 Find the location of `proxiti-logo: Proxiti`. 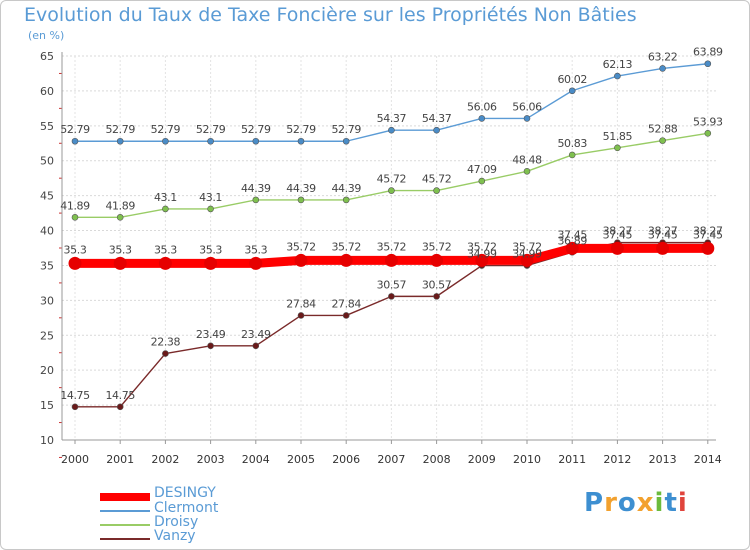

proxiti-logo: Proxiti is located at coordinates (636, 503).